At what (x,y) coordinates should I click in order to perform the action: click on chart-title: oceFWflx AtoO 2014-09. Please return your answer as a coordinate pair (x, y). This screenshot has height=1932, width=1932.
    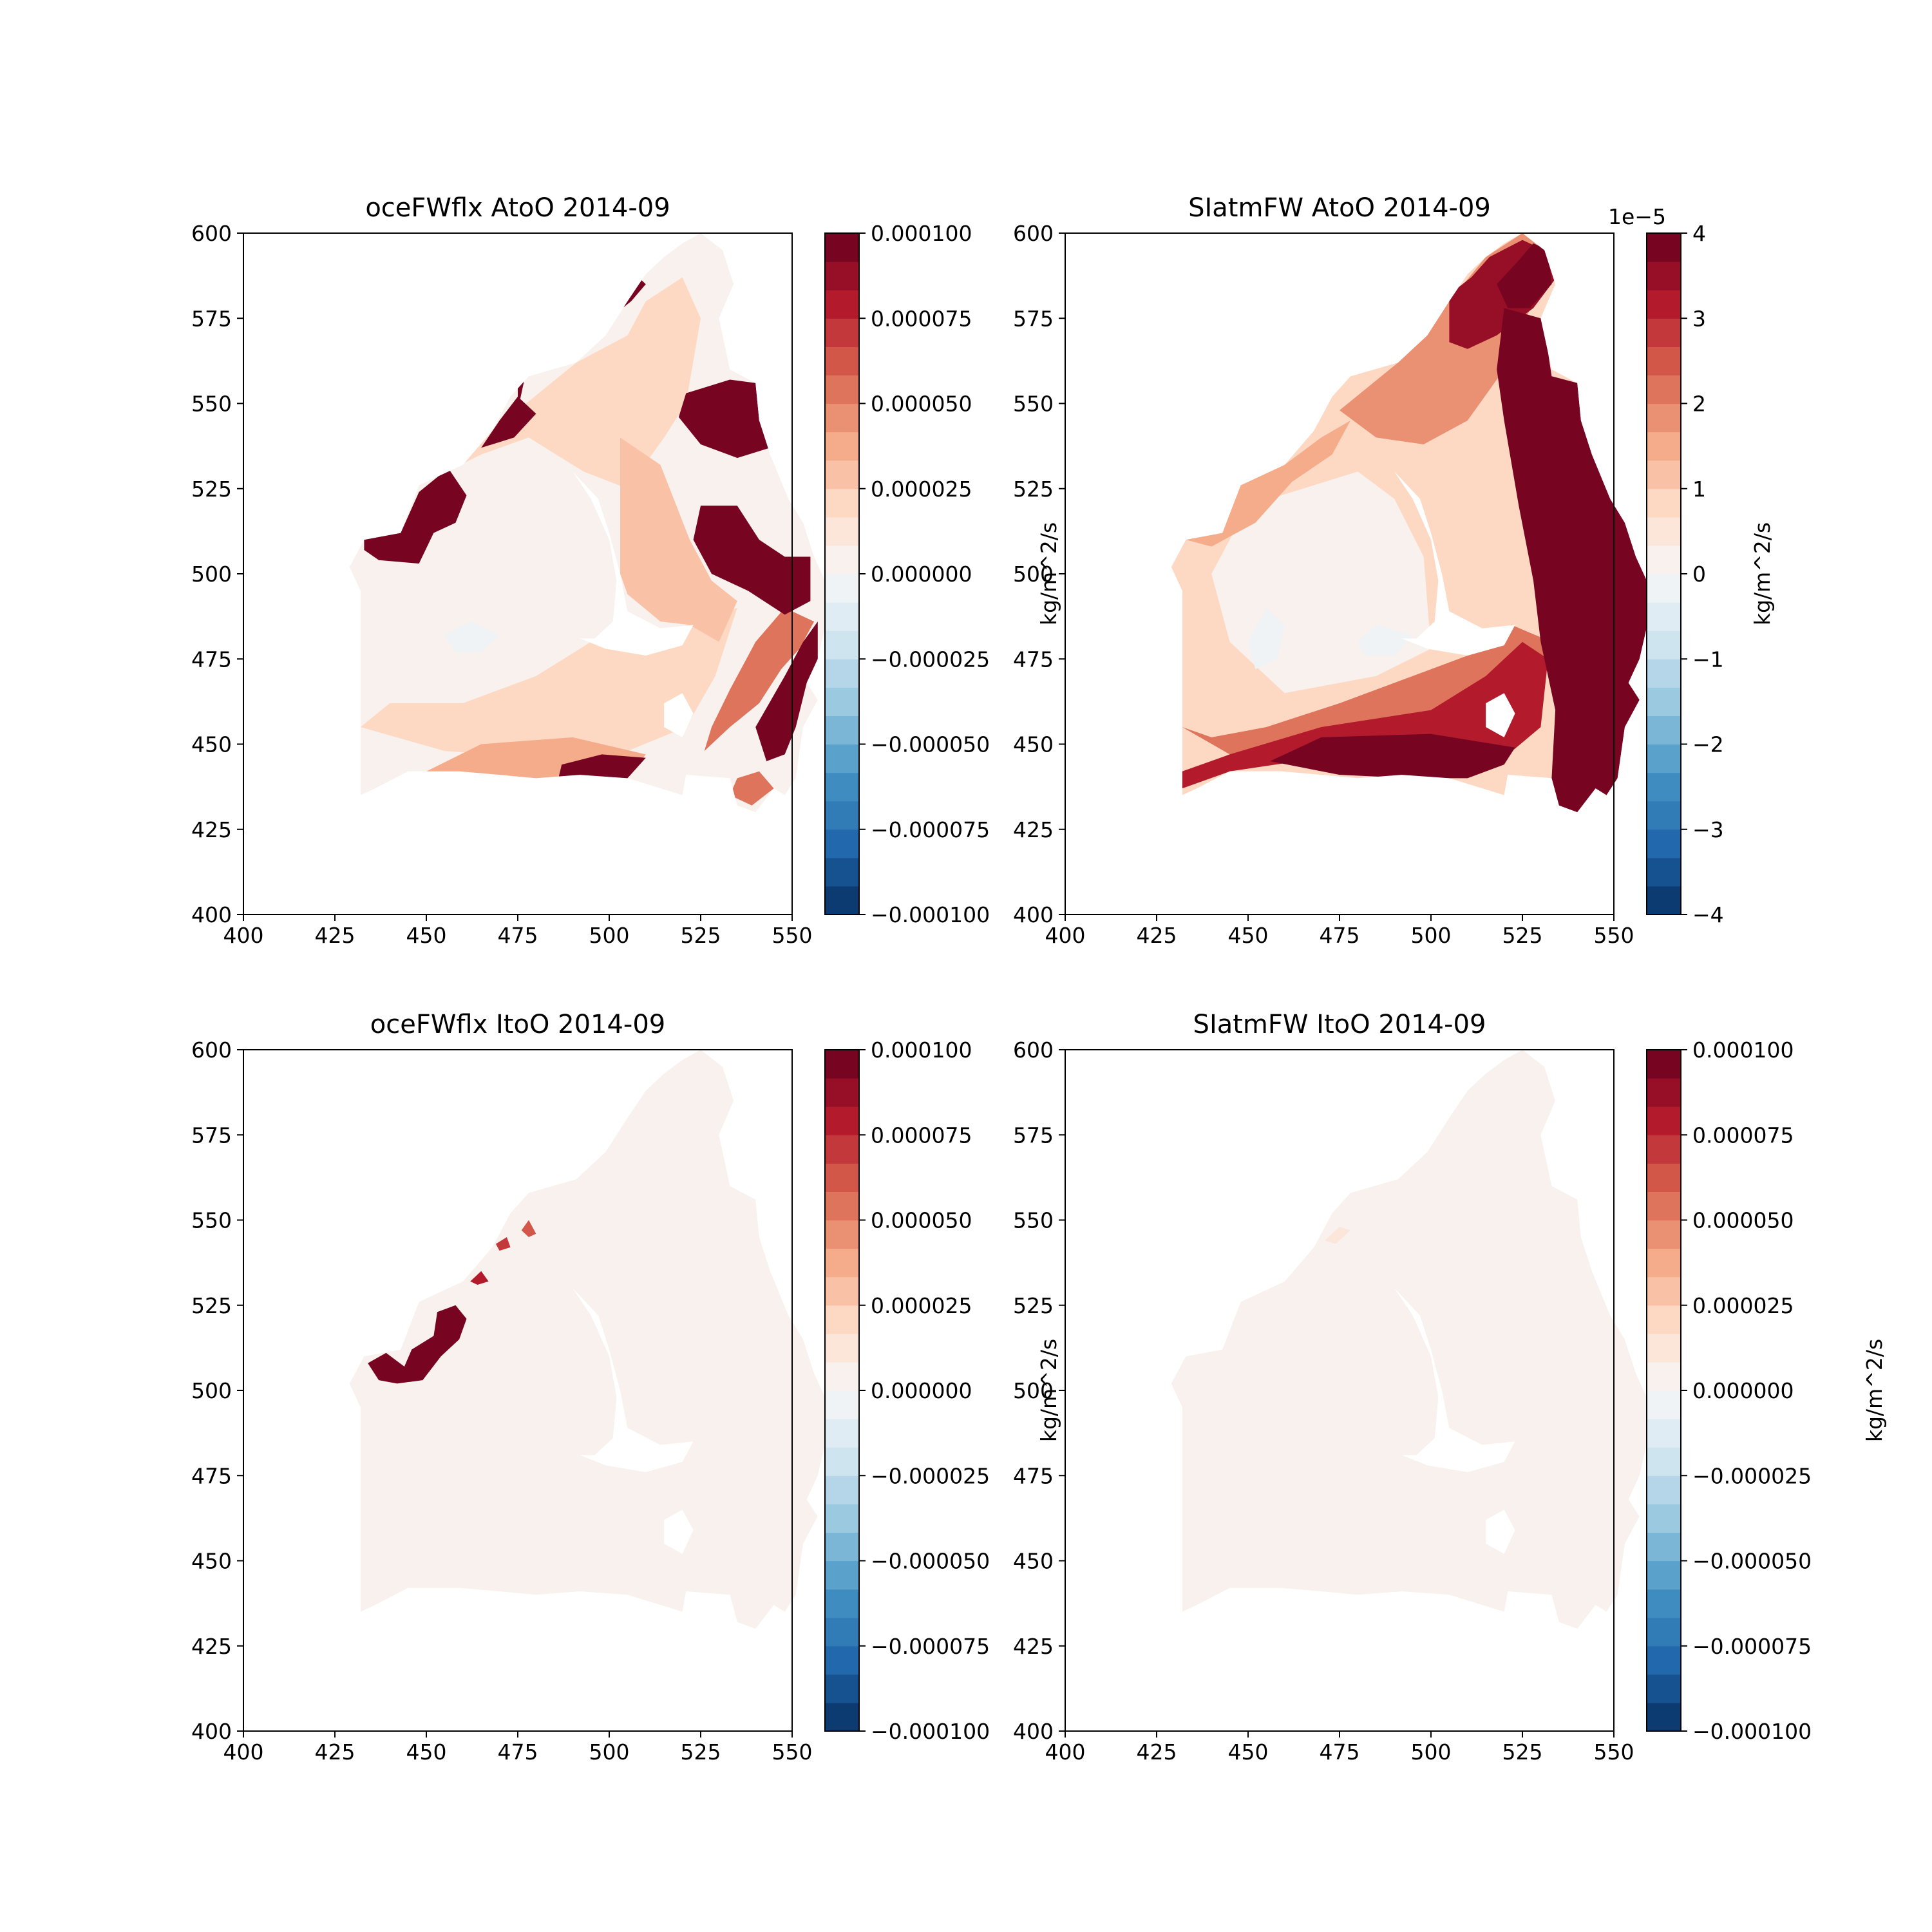
    Looking at the image, I should click on (517, 208).